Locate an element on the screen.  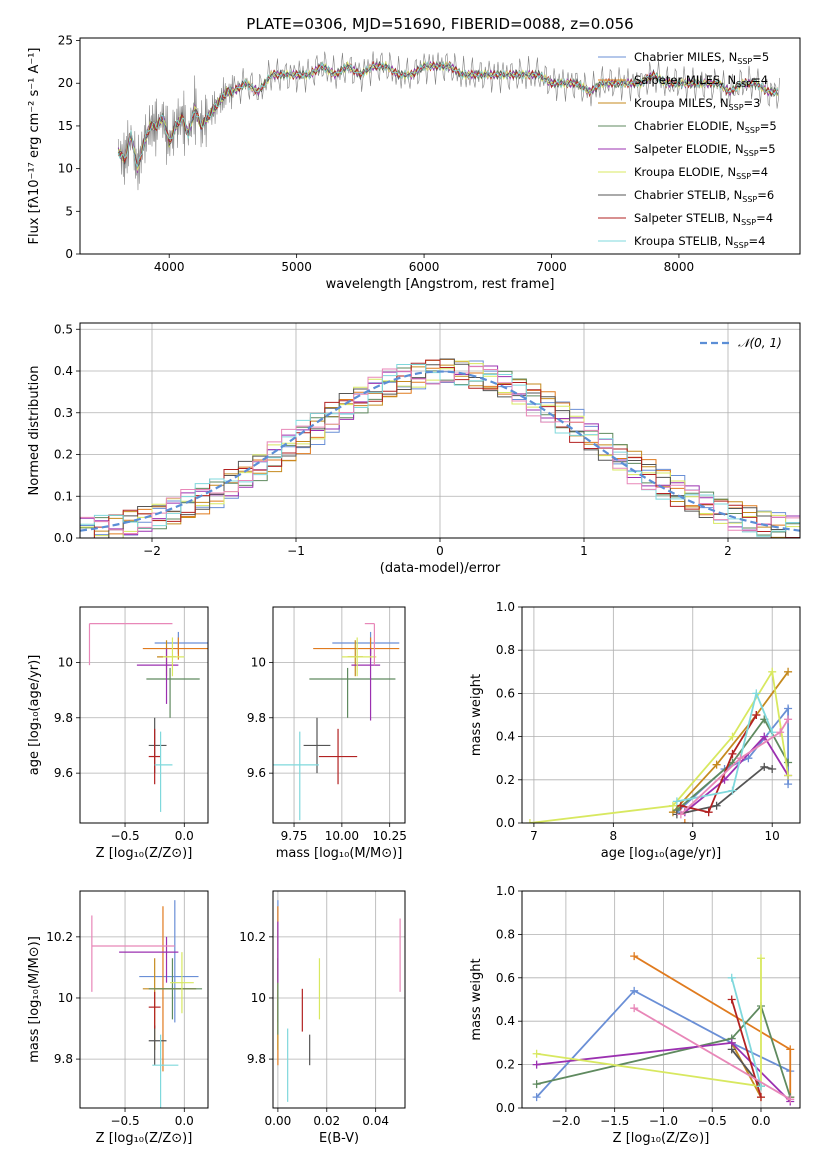
histograms is located at coordinates (440, 448).